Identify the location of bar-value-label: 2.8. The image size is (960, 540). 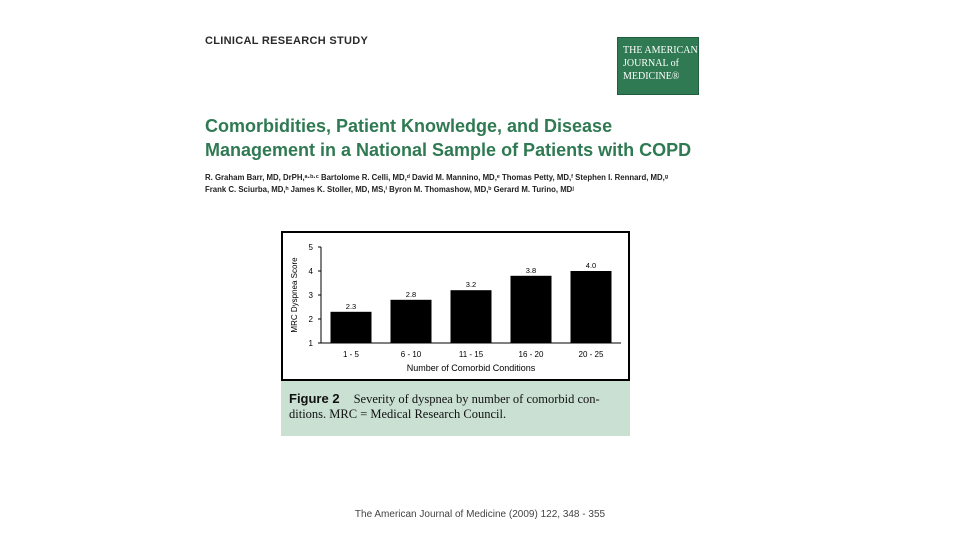
(411, 294).